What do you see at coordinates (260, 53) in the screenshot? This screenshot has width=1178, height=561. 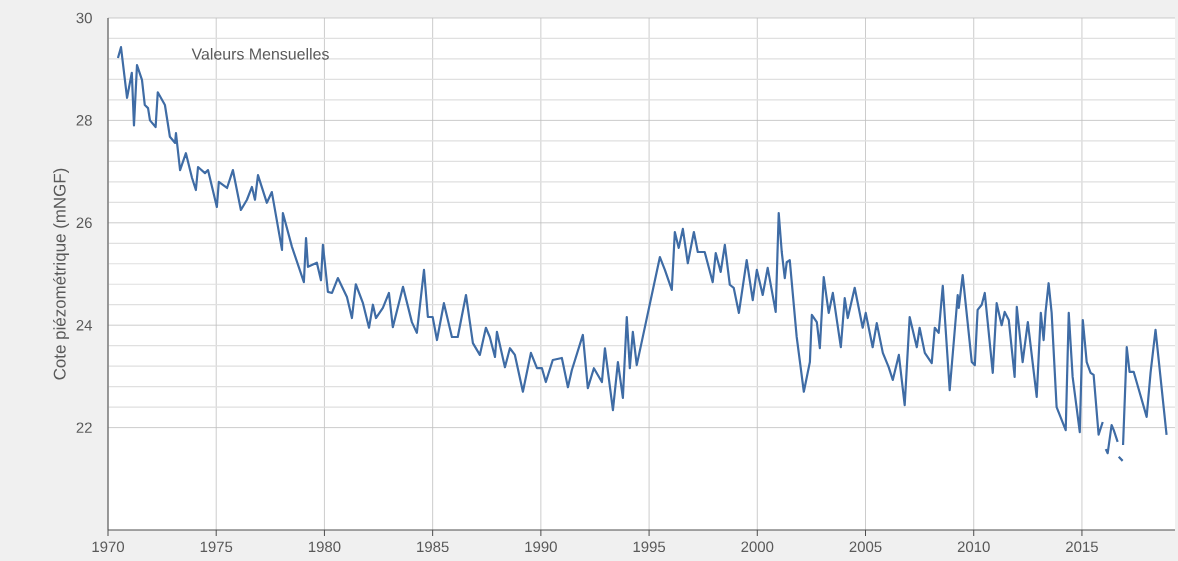 I see `annotation: Valeurs Mensuelles` at bounding box center [260, 53].